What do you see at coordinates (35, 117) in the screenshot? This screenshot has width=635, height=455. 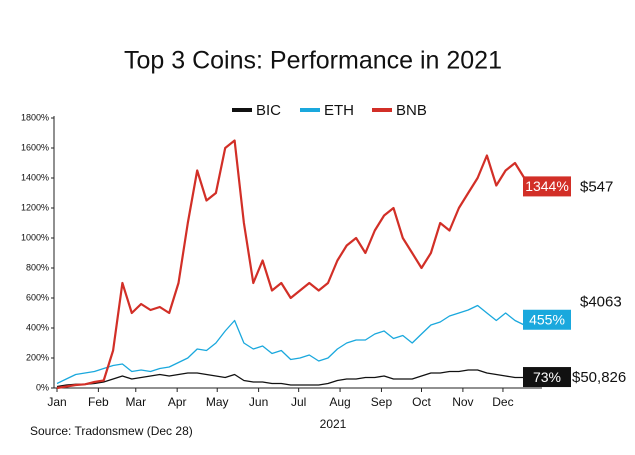 I see `y-tick-label: 1800%` at bounding box center [35, 117].